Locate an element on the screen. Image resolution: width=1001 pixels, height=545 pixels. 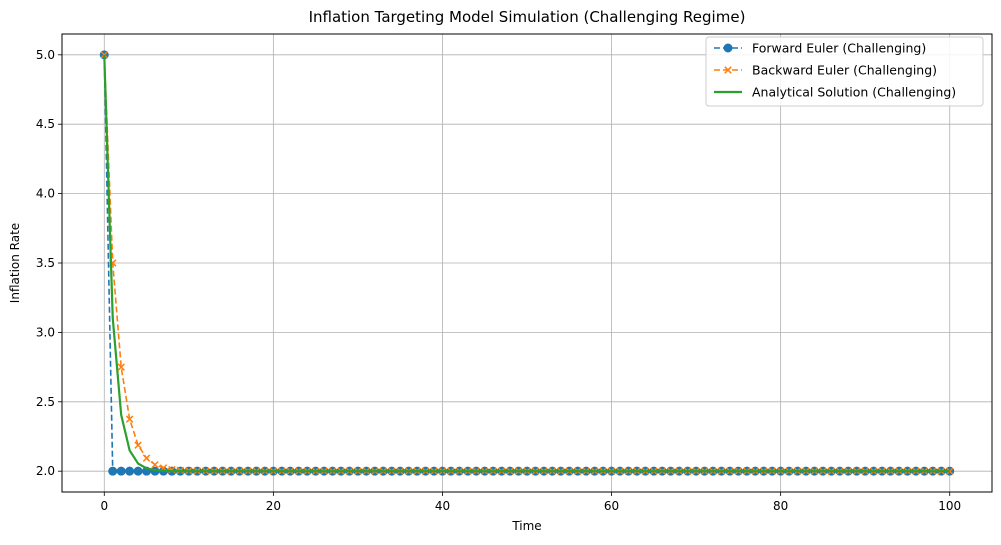
y-axis-label: Inflation Rate is located at coordinates (15, 263).